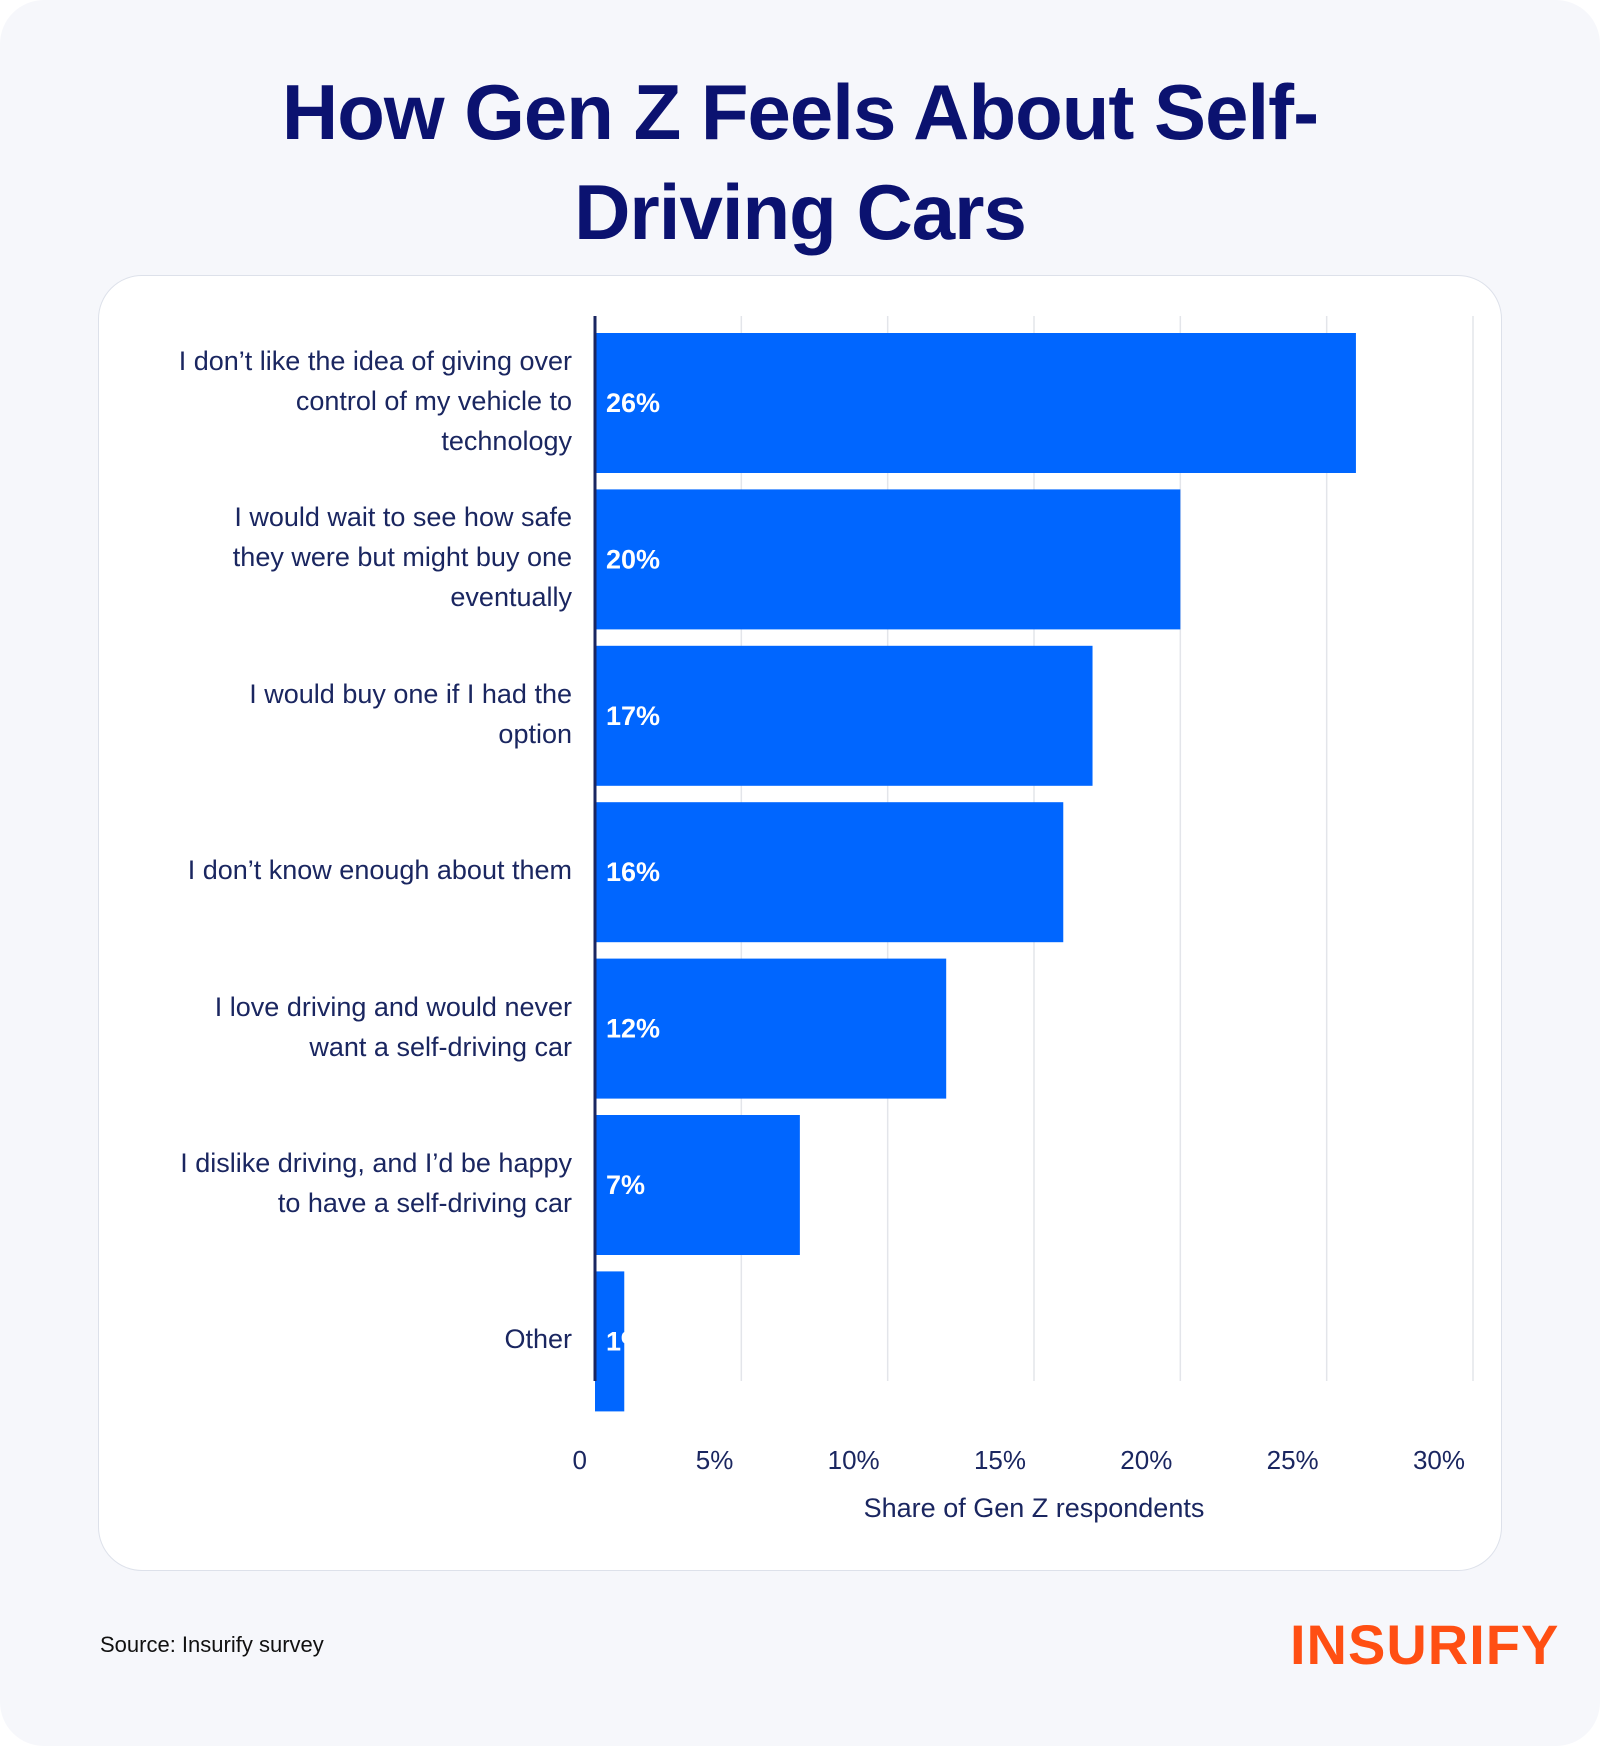 This screenshot has height=1746, width=1600. Describe the element at coordinates (212, 1644) in the screenshot. I see `source-note: Source: Insurify survey` at that location.